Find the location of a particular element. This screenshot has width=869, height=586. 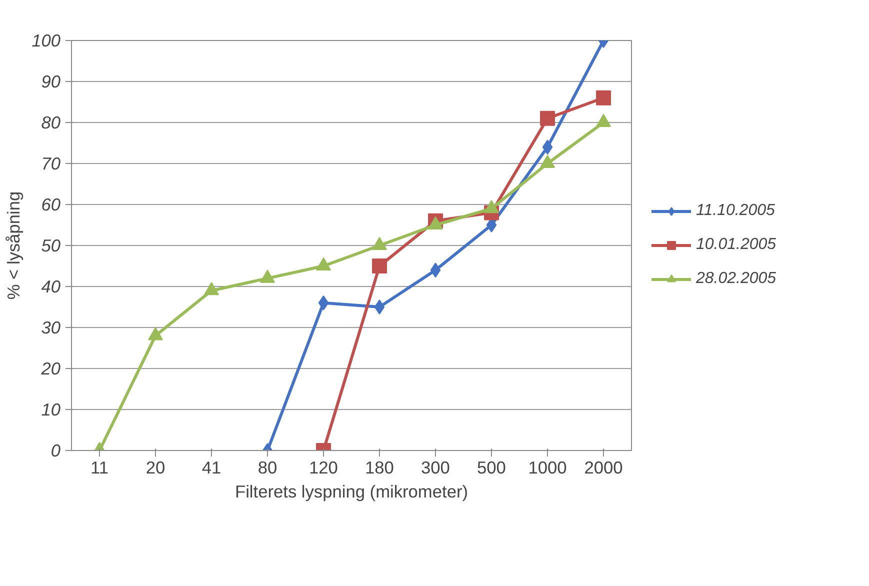

y-tick-label: 90 is located at coordinates (51, 82).